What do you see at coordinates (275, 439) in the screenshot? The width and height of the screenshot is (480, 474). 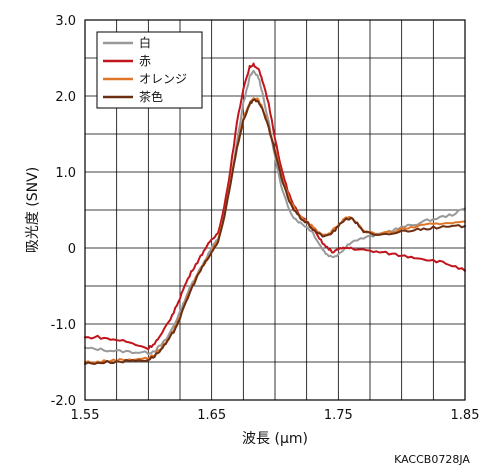 I see `x-axis-label: 波長 (μm)` at bounding box center [275, 439].